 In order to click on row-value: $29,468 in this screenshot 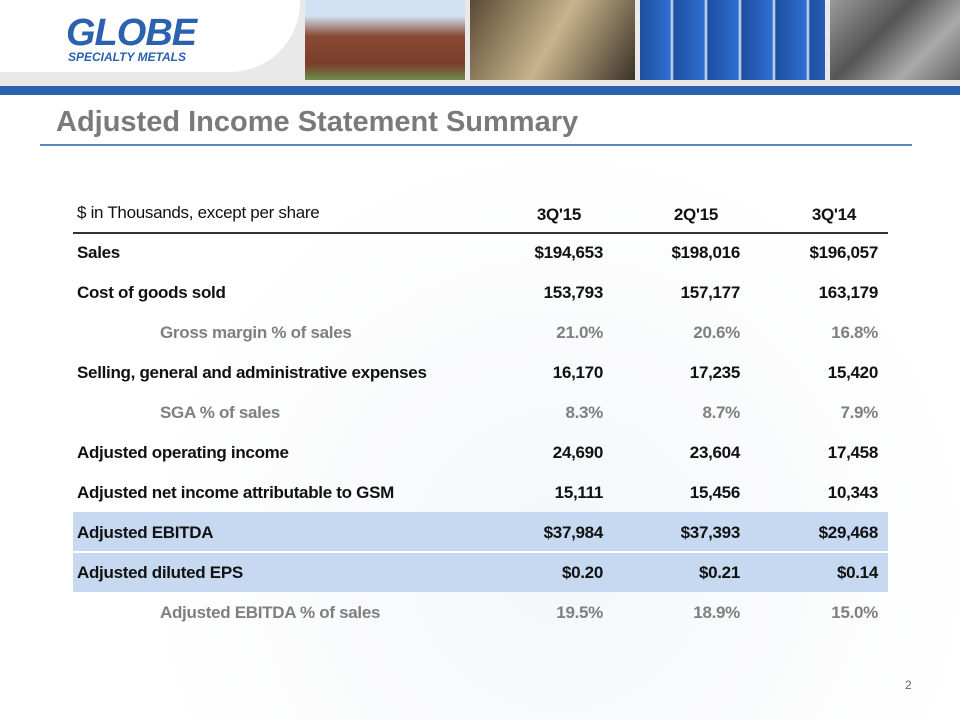, I will do `click(848, 532)`.